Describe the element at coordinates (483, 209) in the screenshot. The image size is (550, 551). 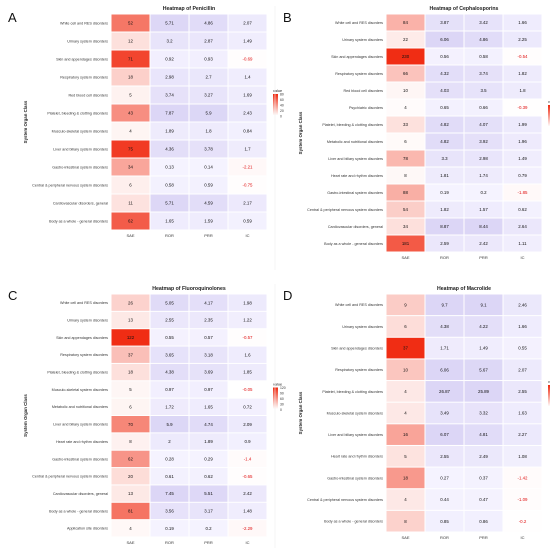
I see `cell-value-label: 1.57` at that location.